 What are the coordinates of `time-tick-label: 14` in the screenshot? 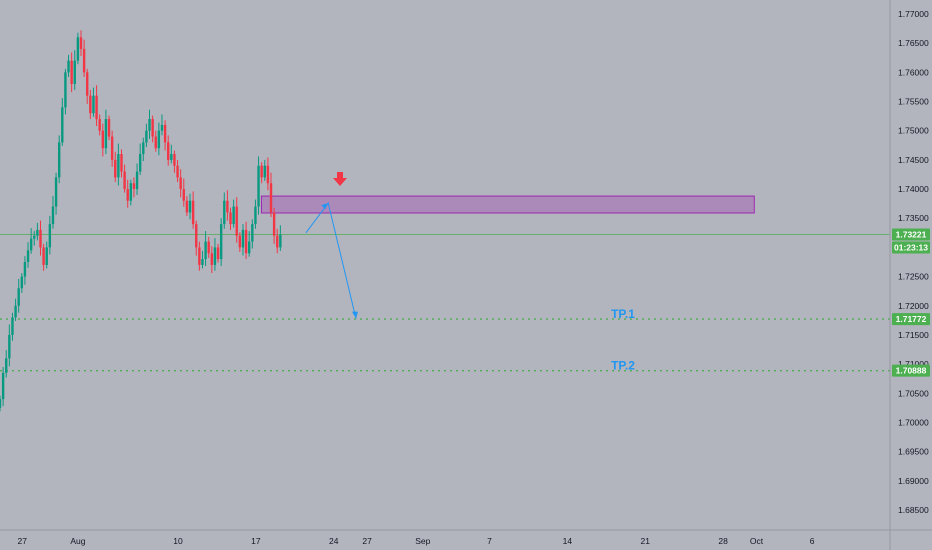 It's located at (568, 541).